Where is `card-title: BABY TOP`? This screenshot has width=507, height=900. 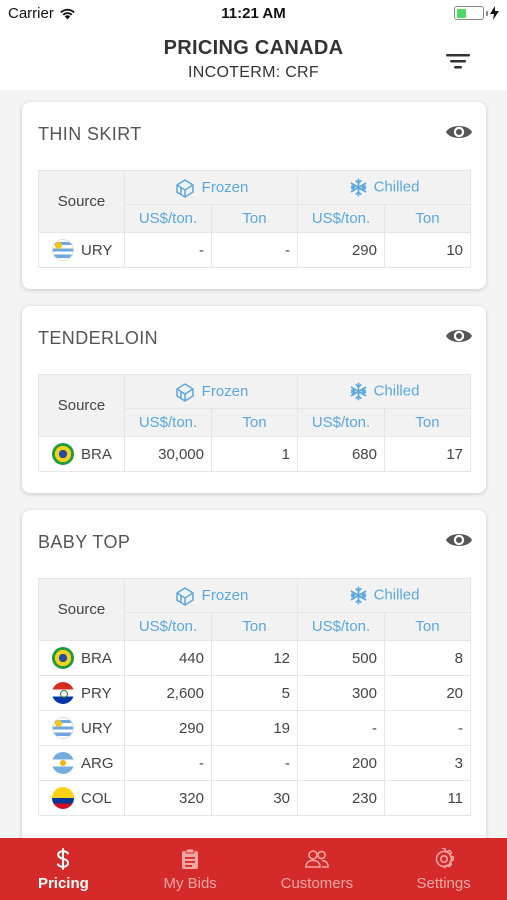 card-title: BABY TOP is located at coordinates (84, 542).